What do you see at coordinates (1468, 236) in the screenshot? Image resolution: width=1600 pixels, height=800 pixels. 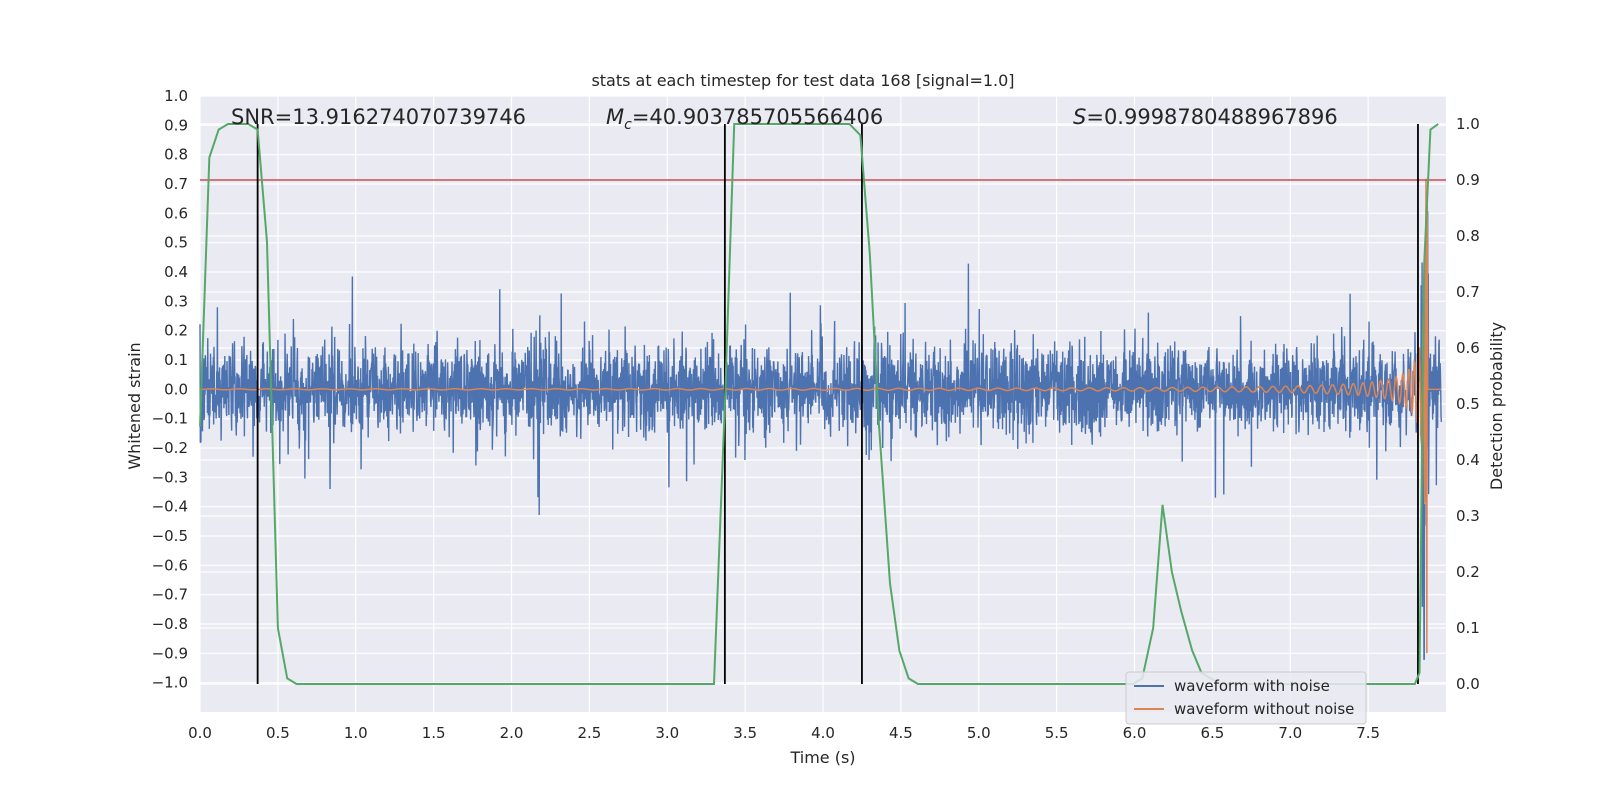 I see `y2-tick-label: 0.8` at bounding box center [1468, 236].